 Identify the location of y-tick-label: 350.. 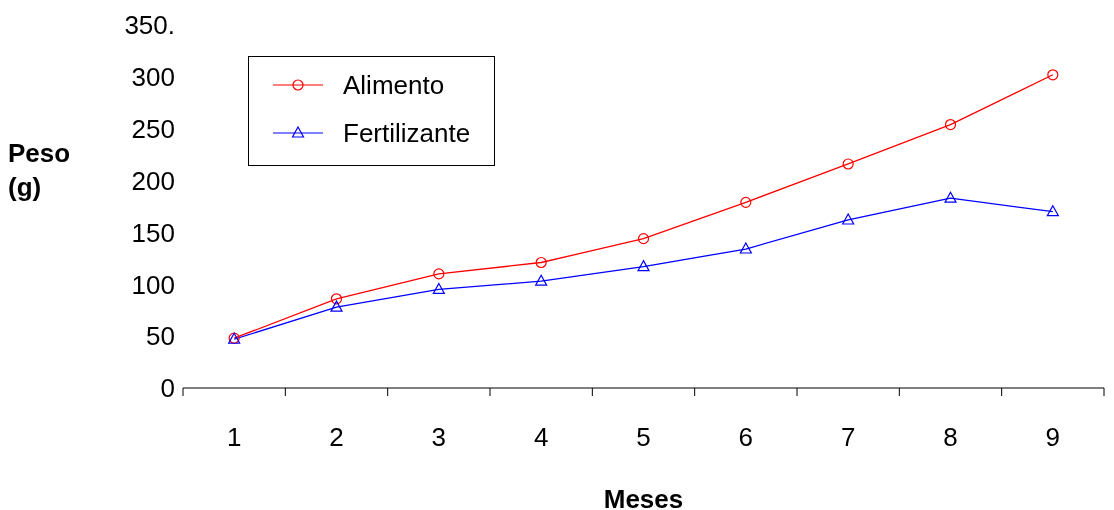
(149, 25).